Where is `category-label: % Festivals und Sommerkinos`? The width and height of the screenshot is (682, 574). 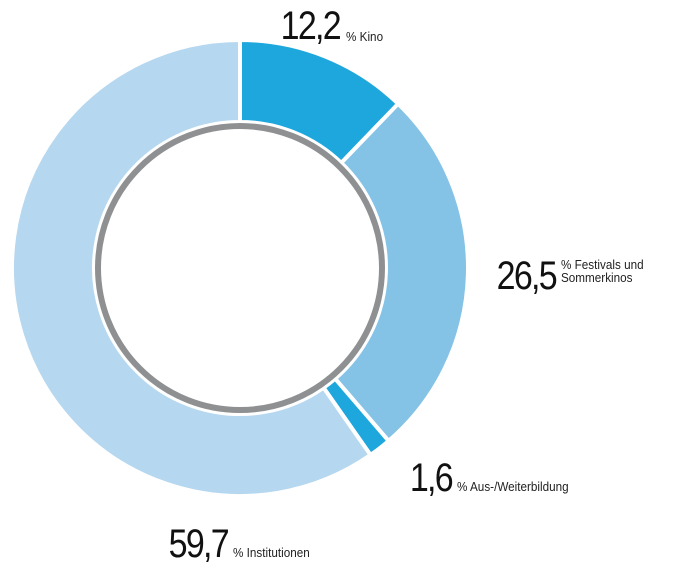
category-label: % Festivals und Sommerkinos is located at coordinates (602, 271).